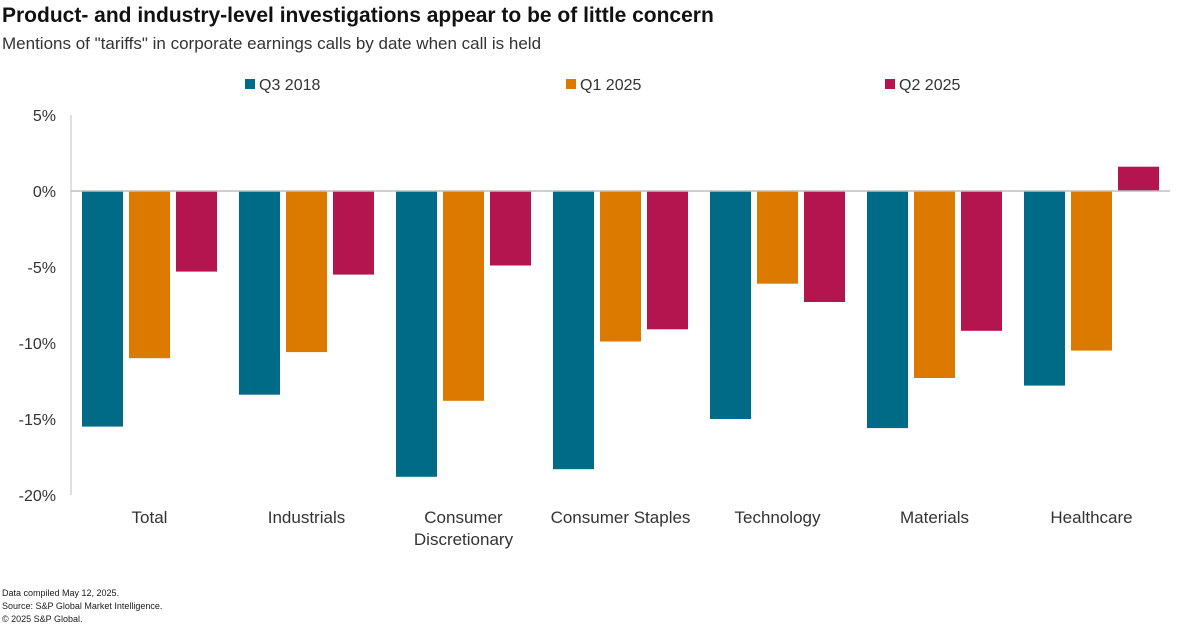 The height and width of the screenshot is (627, 1200). What do you see at coordinates (306, 517) in the screenshot?
I see `x-tick-label: Industrials` at bounding box center [306, 517].